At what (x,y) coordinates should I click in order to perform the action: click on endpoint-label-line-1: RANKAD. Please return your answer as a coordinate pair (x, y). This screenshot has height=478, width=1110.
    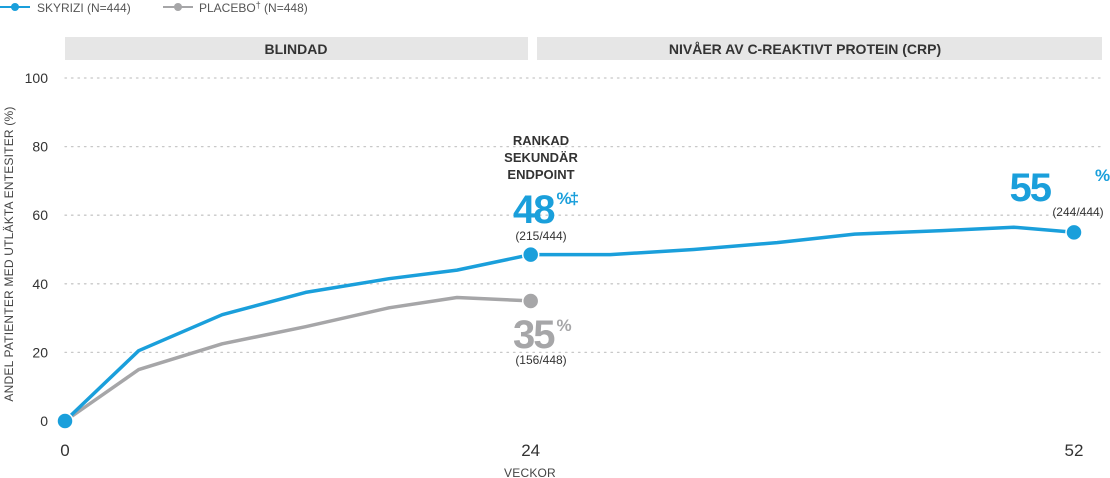
    Looking at the image, I should click on (541, 140).